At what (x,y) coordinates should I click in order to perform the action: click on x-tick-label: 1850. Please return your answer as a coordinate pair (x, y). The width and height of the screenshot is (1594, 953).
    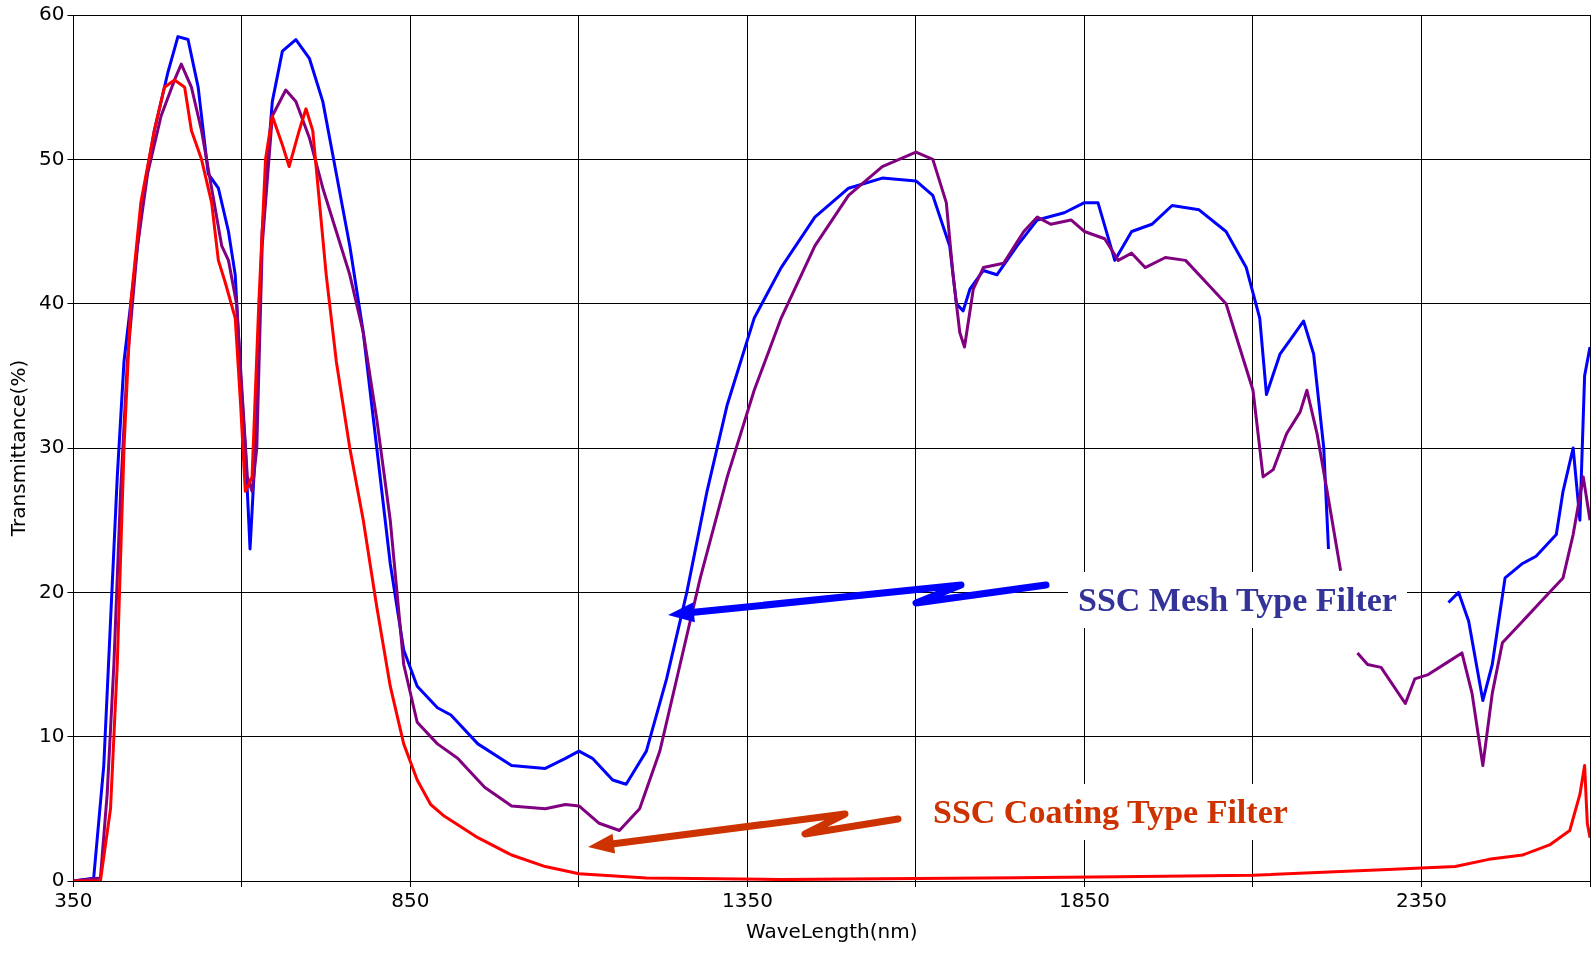
    Looking at the image, I should click on (1084, 900).